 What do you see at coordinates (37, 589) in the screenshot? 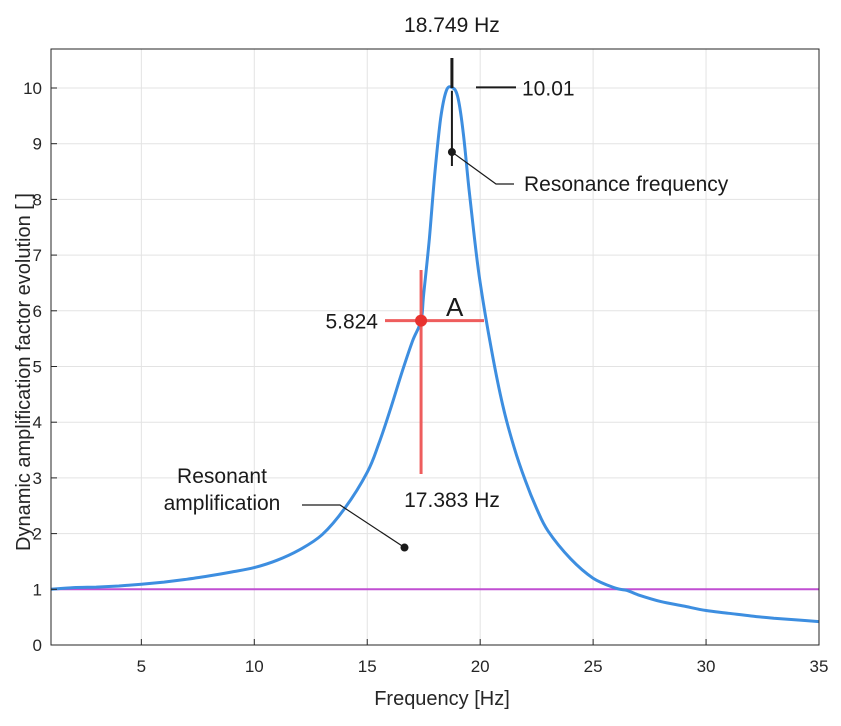
I see `y-tick-label: 1` at bounding box center [37, 589].